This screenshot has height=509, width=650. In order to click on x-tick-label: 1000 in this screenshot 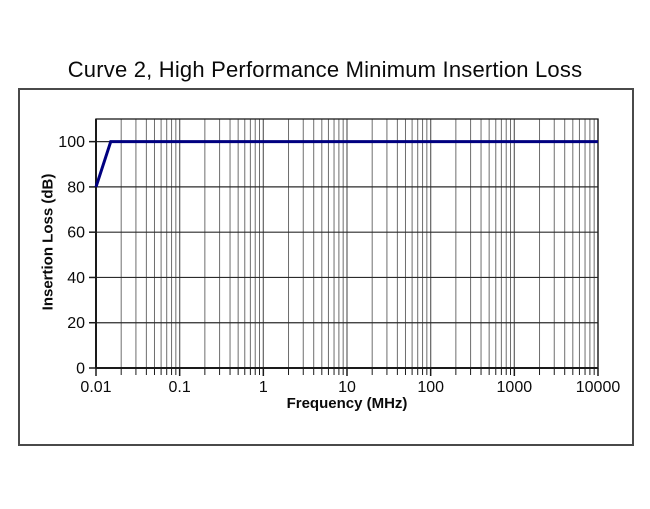, I will do `click(515, 387)`.